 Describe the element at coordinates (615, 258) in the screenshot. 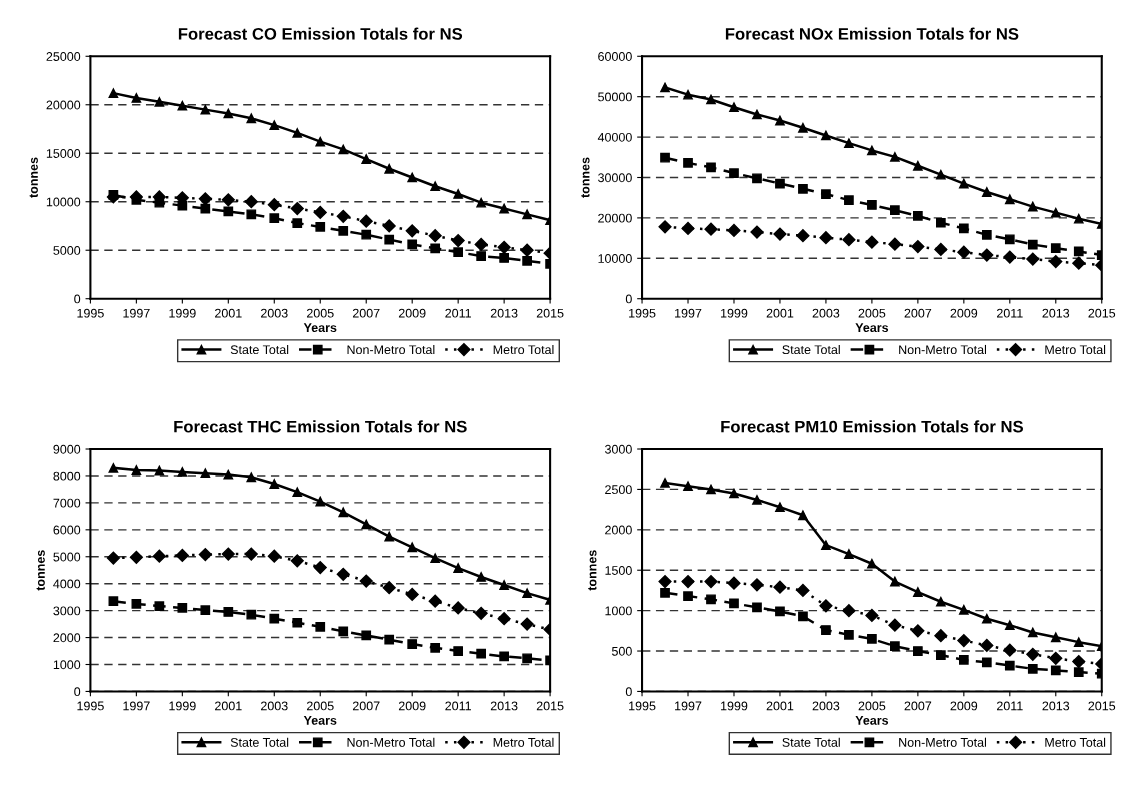

I see `y-tick-label: 10000` at that location.